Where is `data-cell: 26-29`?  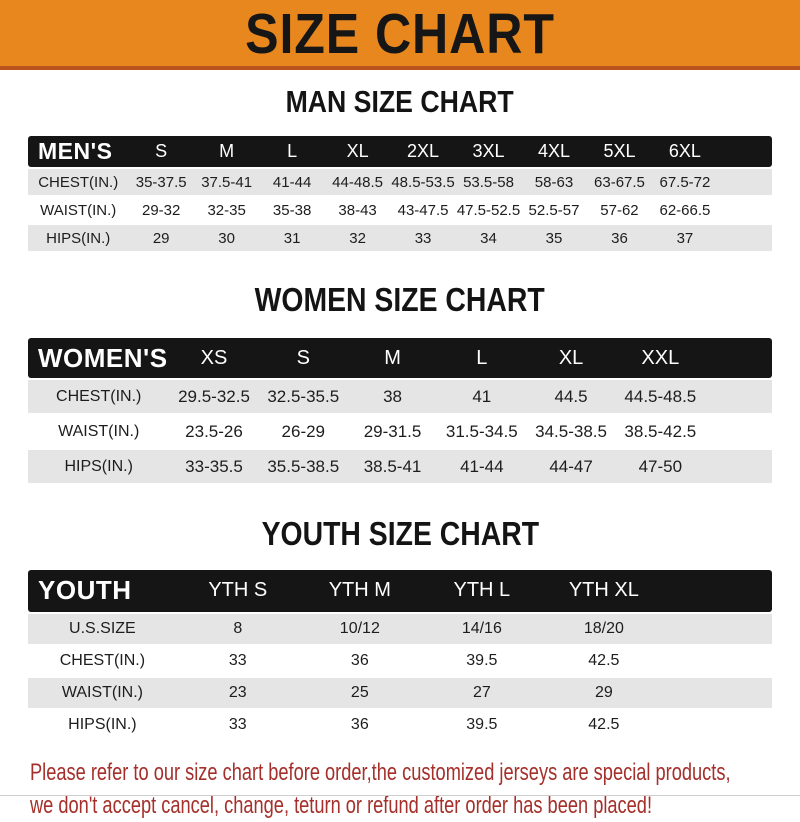 data-cell: 26-29 is located at coordinates (303, 432).